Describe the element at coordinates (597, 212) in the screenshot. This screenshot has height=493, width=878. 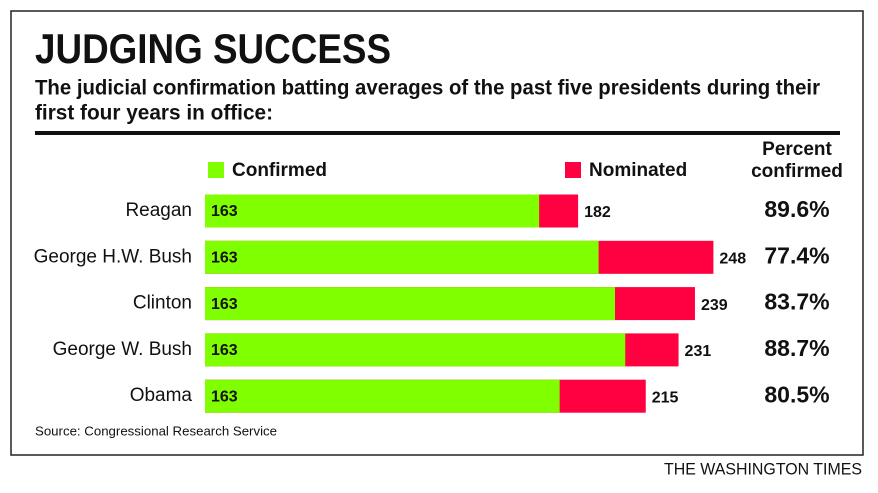
I see `value-label: 182` at that location.